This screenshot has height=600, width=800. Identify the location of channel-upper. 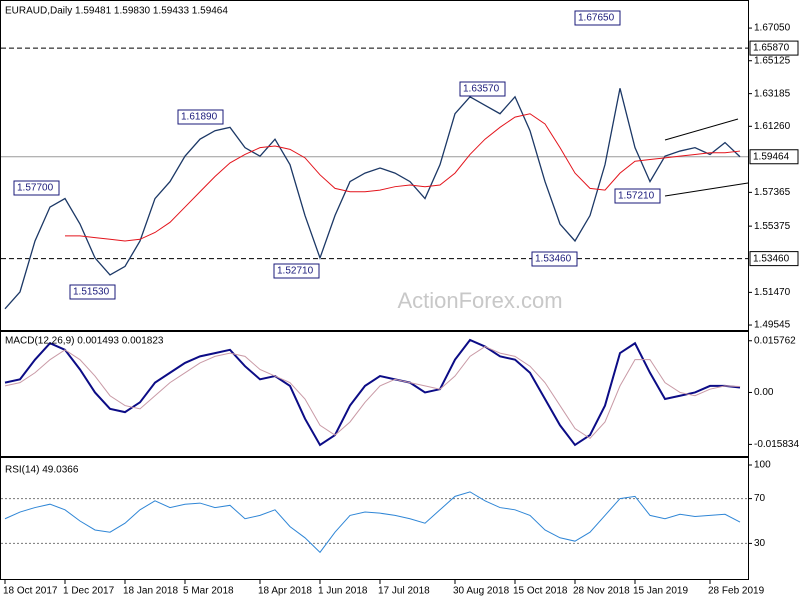
(701, 129).